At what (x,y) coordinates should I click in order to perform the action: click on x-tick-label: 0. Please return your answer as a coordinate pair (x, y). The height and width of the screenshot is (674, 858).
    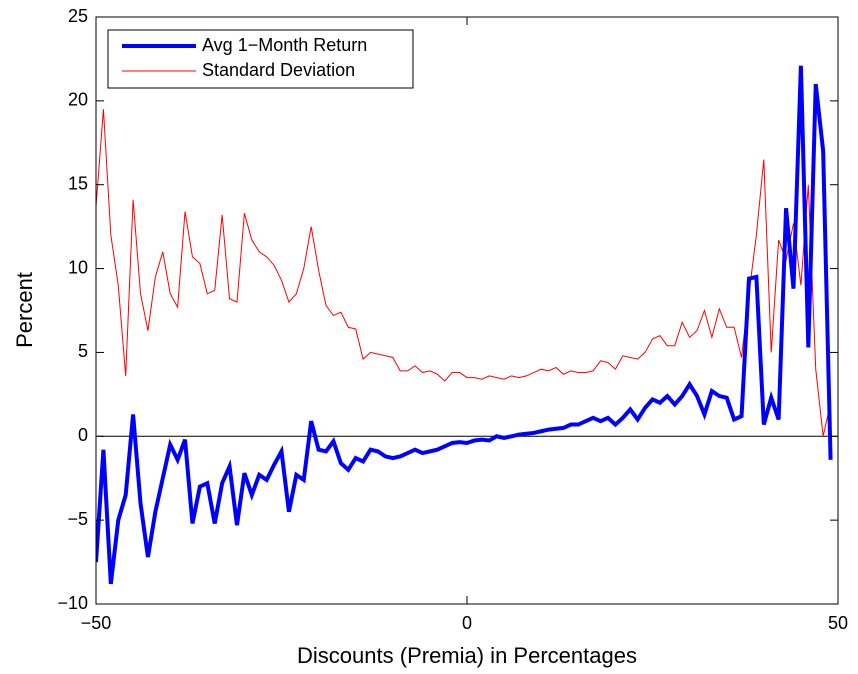
    Looking at the image, I should click on (467, 623).